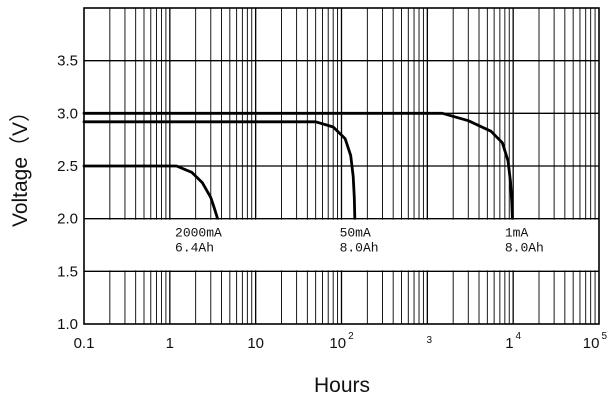 The height and width of the screenshot is (400, 609). Describe the element at coordinates (67, 193) in the screenshot. I see `y-tick-labels: 1.0 1.5 2.0 2.5 3.0 3.5` at that location.